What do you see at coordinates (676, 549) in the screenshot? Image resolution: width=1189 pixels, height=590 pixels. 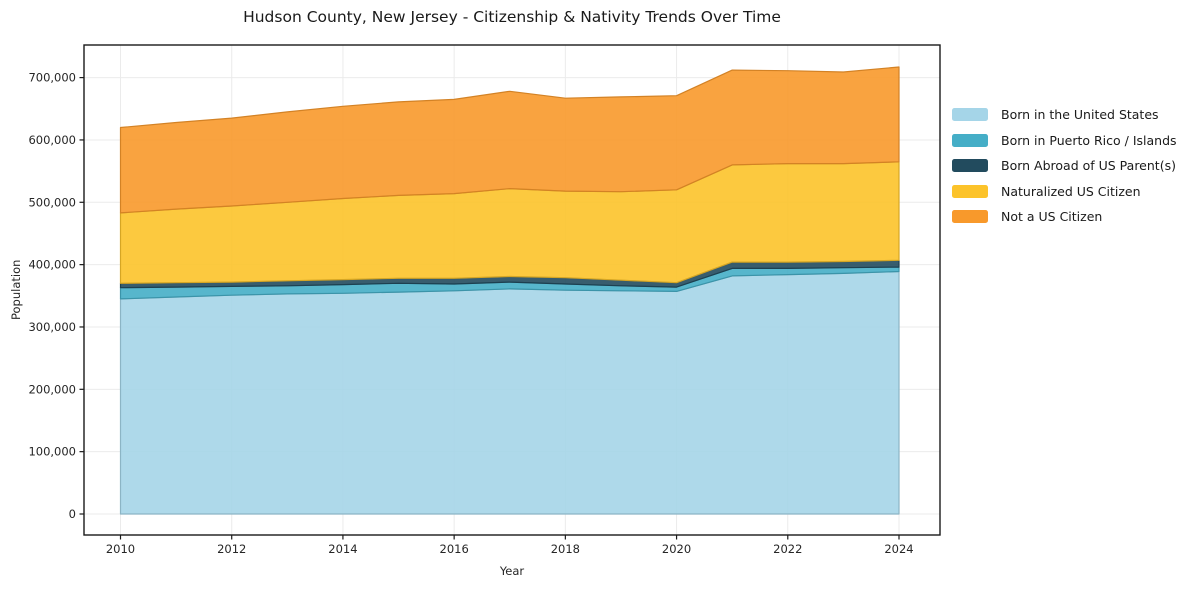 I see `x-tick-label: 2020` at bounding box center [676, 549].